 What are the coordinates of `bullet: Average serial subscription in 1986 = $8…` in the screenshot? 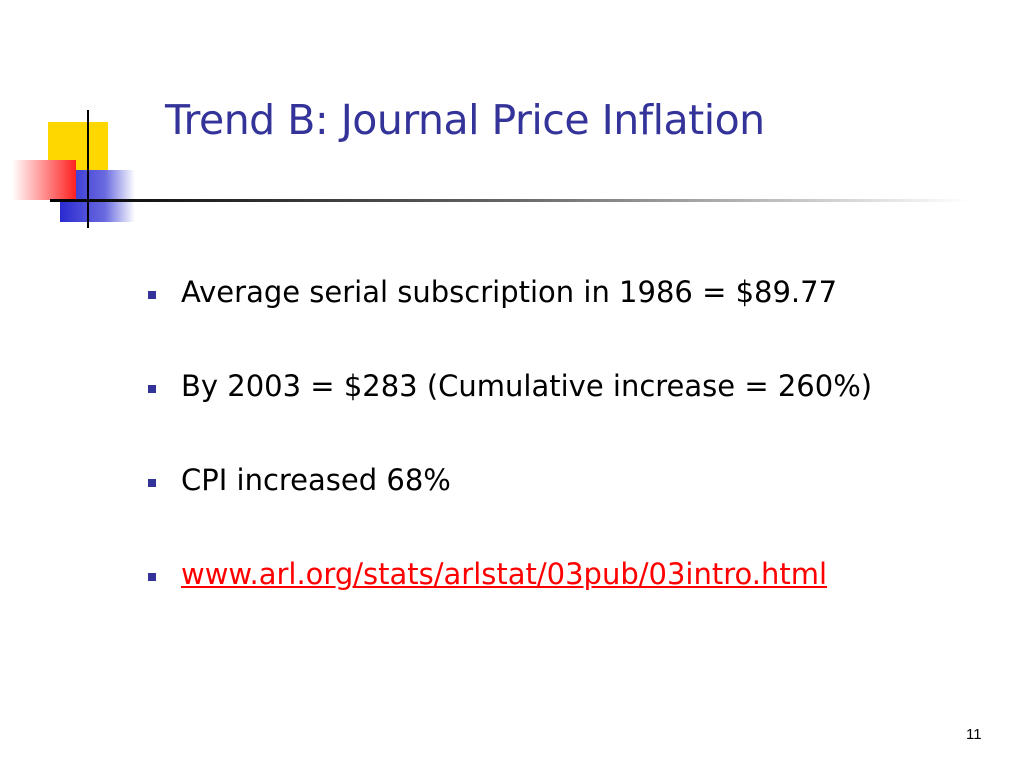 It's located at (514, 292).